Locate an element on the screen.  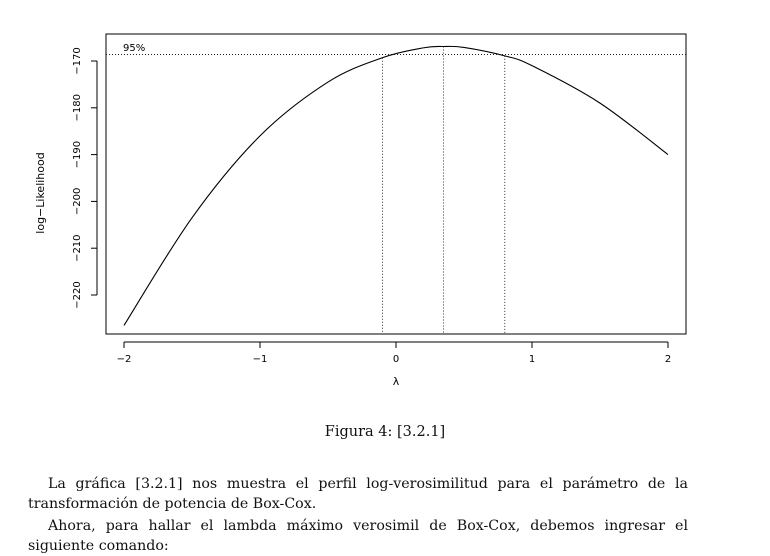
x-tick-label: −2 is located at coordinates (124, 359).